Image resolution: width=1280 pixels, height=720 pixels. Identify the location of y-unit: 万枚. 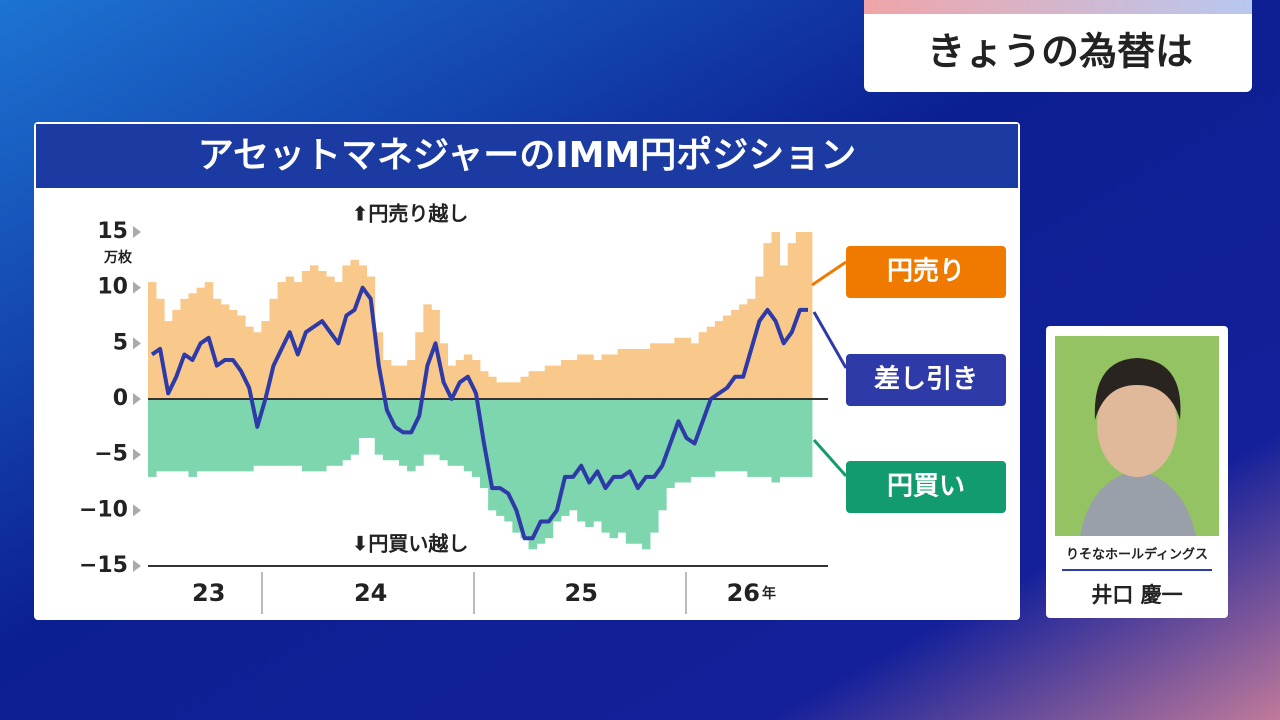
(118, 257).